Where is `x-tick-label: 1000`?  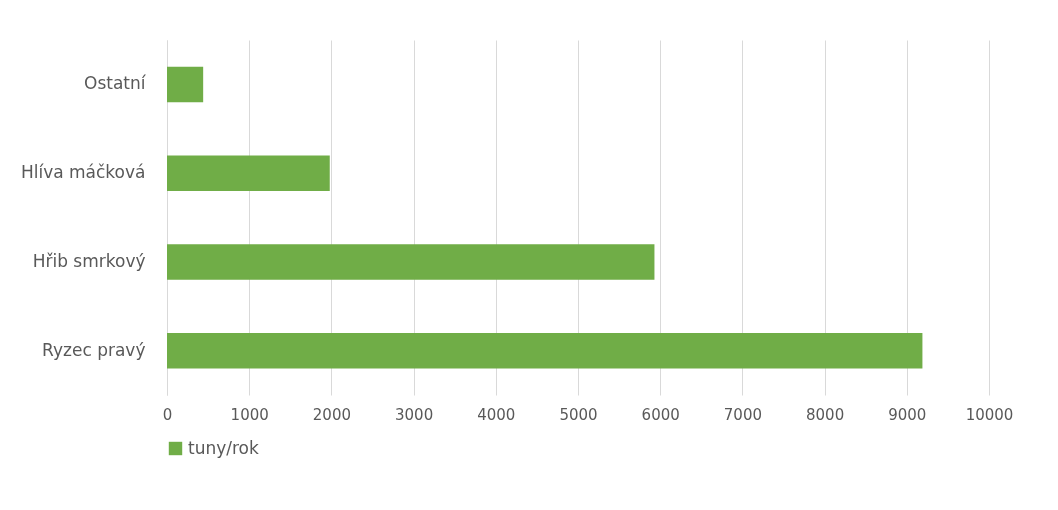
x-tick-label: 1000 is located at coordinates (249, 414).